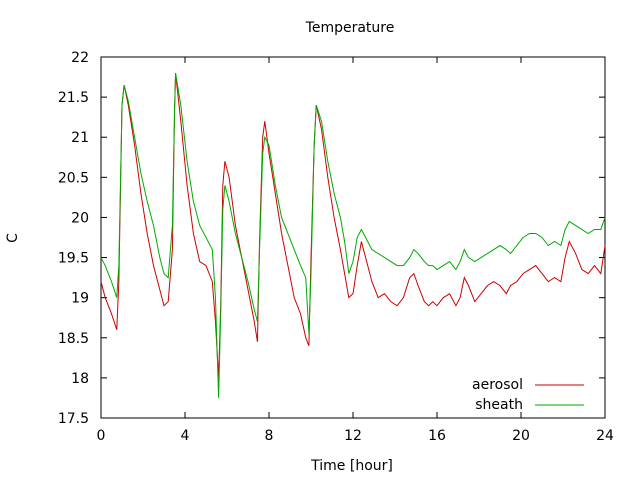  I want to click on y-axis-label: C, so click(13, 238).